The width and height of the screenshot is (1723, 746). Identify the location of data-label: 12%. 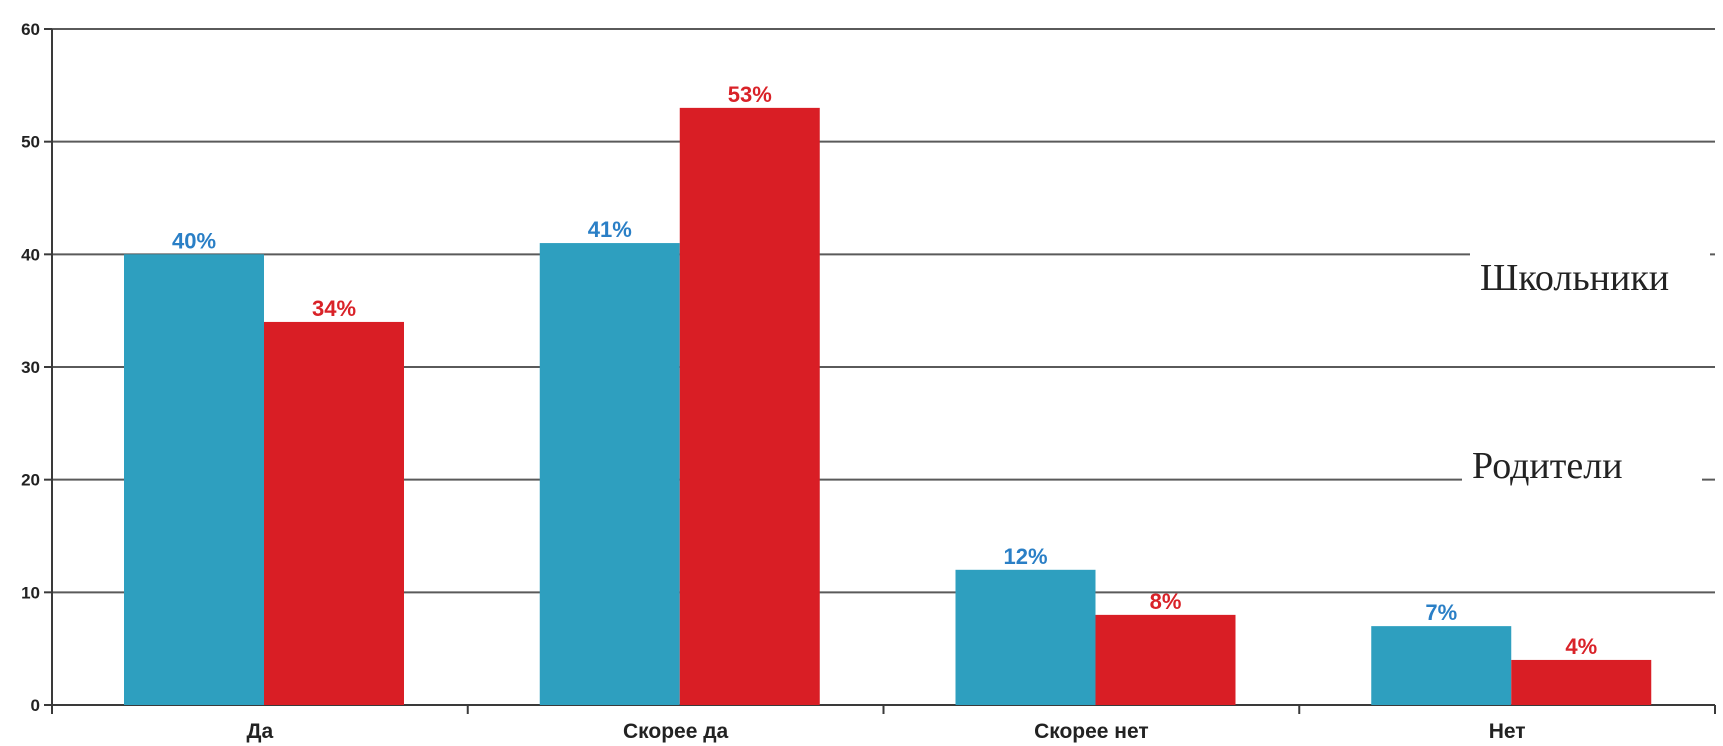
(1025, 556).